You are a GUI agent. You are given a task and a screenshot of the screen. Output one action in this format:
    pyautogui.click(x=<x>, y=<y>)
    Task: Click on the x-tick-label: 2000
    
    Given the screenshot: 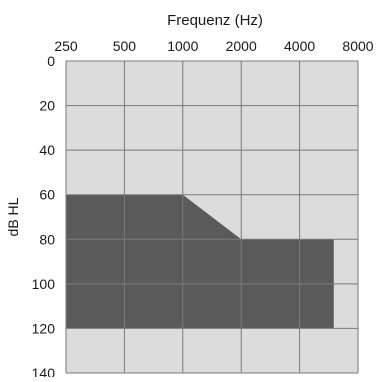 What is the action you would take?
    pyautogui.click(x=241, y=46)
    